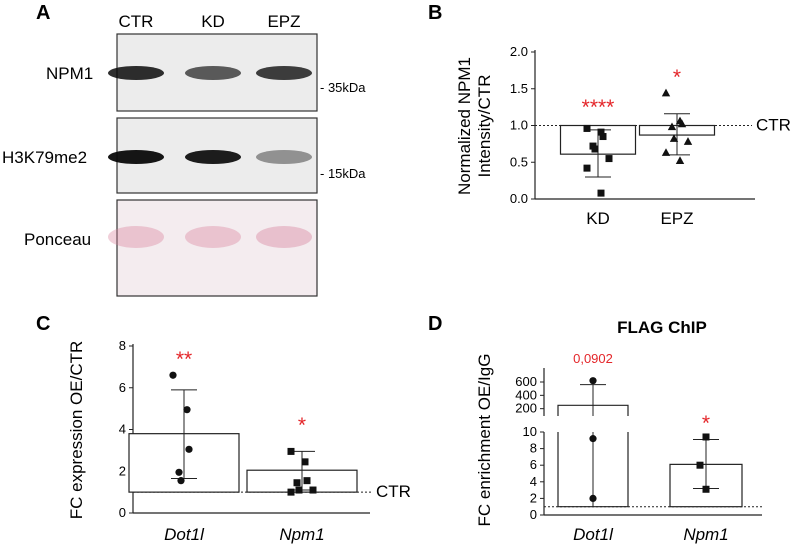  I want to click on panel-c-letter: C, so click(43, 324).